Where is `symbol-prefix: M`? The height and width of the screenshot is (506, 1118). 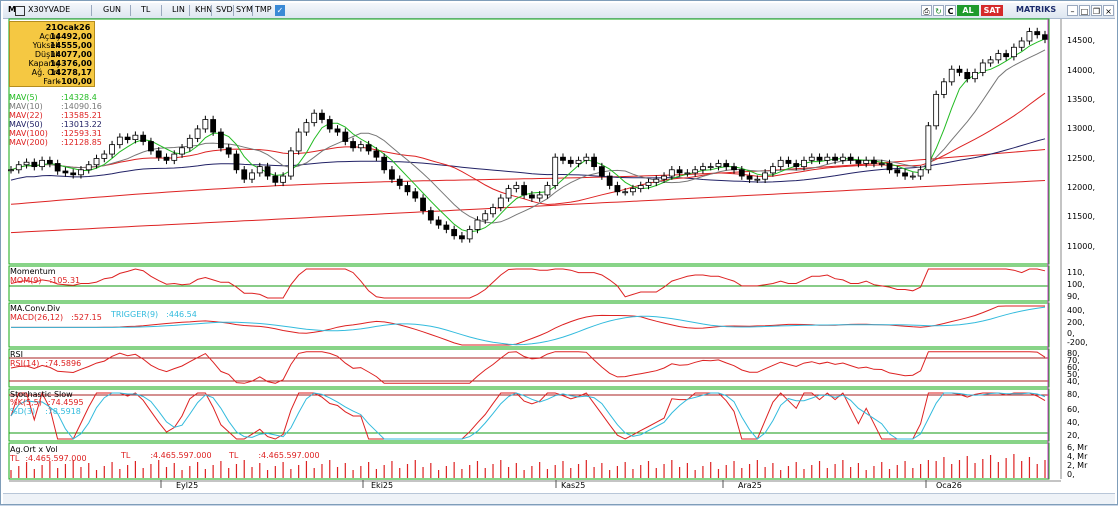
symbol-prefix: M is located at coordinates (12, 9).